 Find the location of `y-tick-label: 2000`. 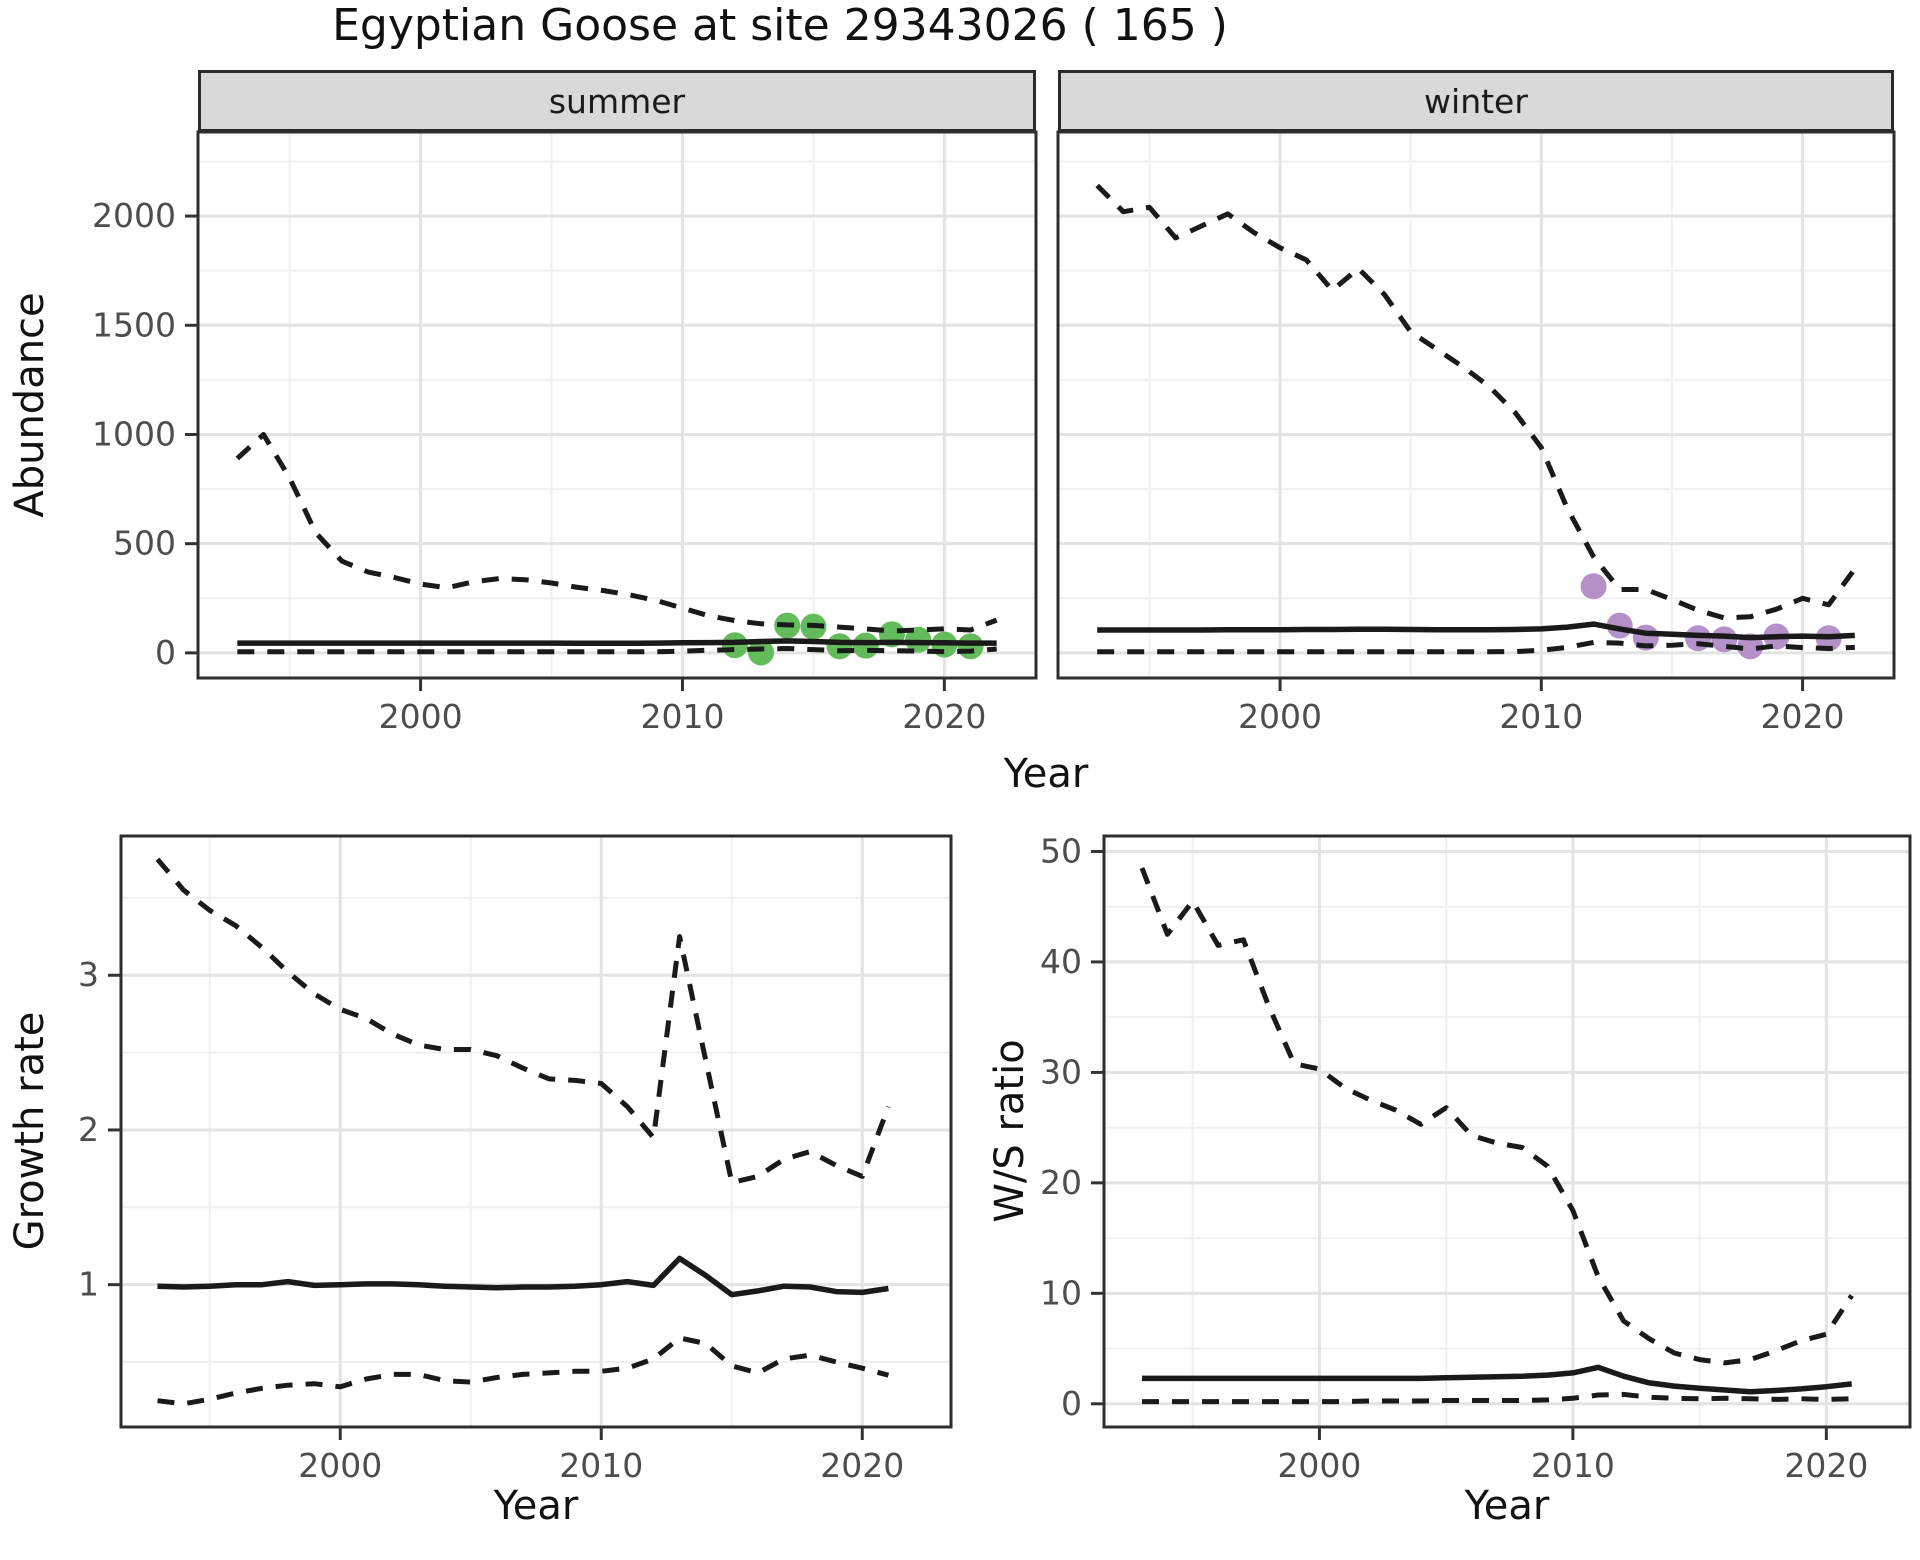

y-tick-label: 2000 is located at coordinates (134, 215).